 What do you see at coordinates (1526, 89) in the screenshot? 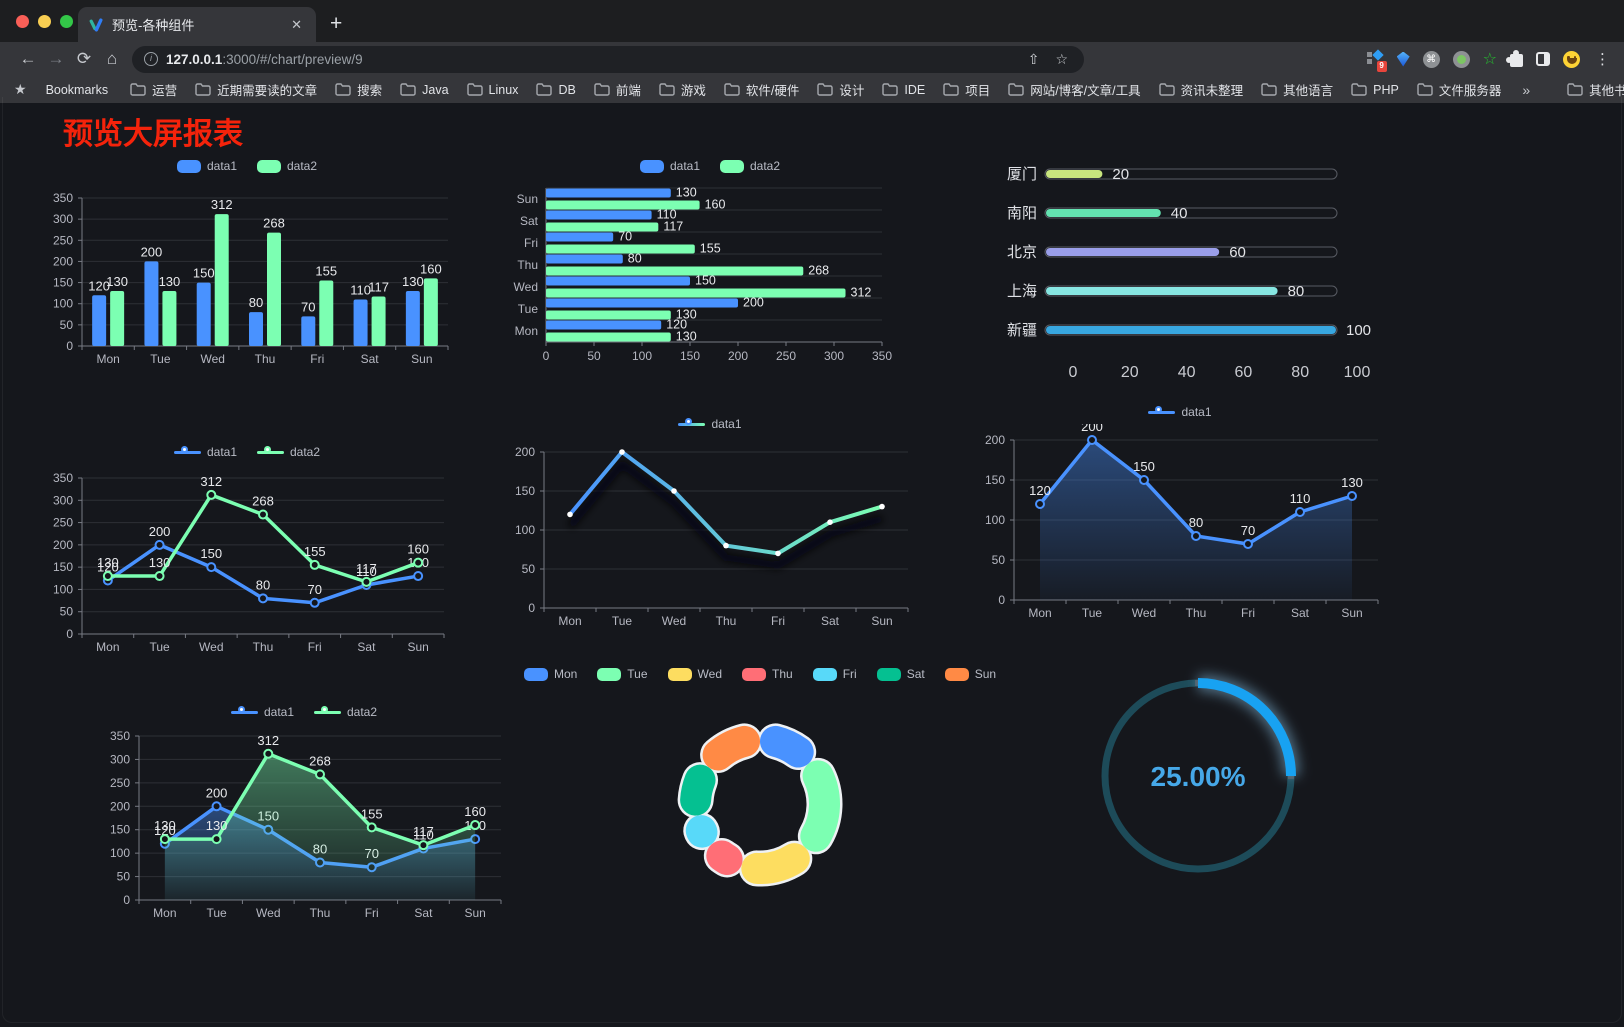
I see `bookmarks-overflow-chevron: »` at bounding box center [1526, 89].